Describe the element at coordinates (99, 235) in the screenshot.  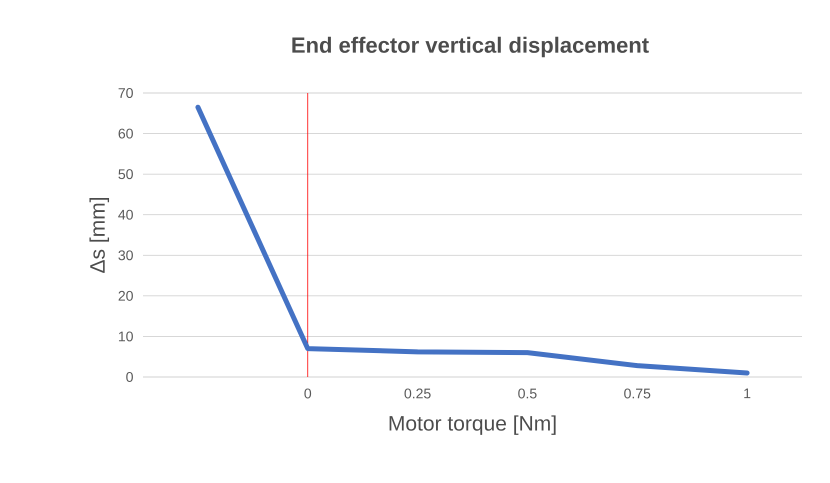
I see `y-axis-title: Δs [mm]` at that location.